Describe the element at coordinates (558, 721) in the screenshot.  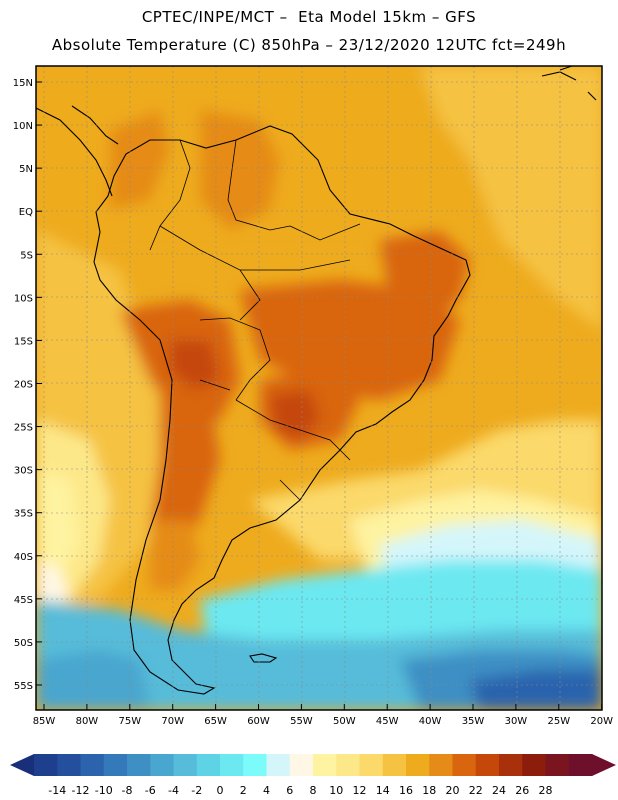
I see `lon-tick-label: 25W` at that location.